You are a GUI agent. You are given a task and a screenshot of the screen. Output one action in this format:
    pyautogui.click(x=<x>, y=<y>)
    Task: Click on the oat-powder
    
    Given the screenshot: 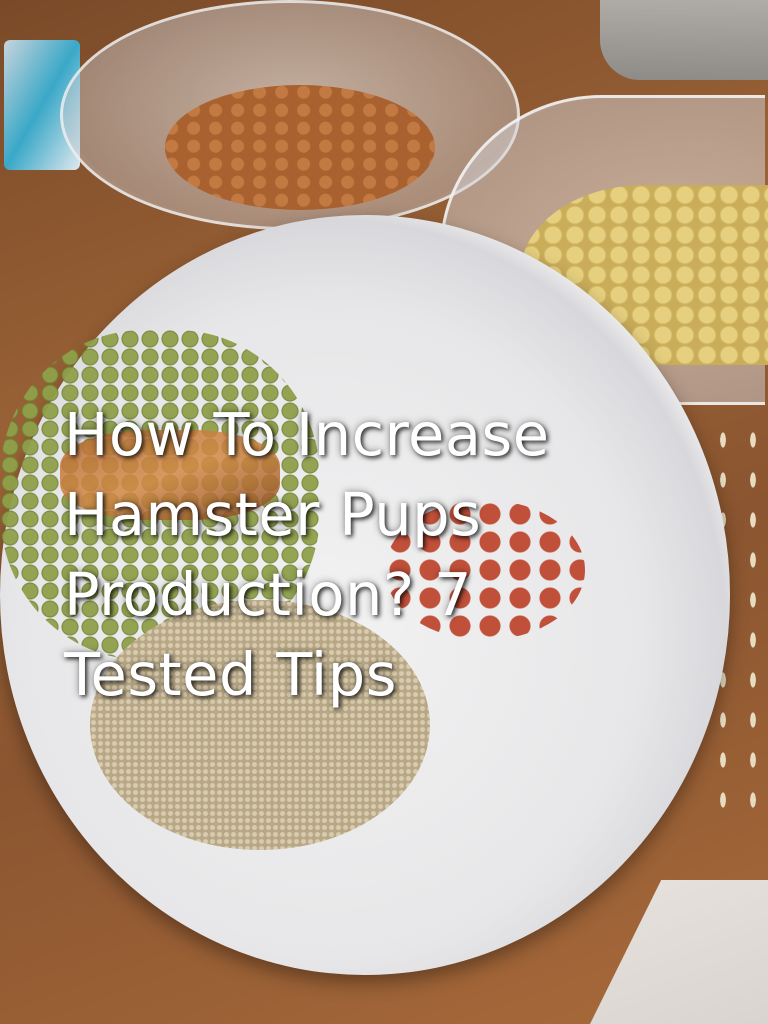 What is the action you would take?
    pyautogui.click(x=260, y=725)
    